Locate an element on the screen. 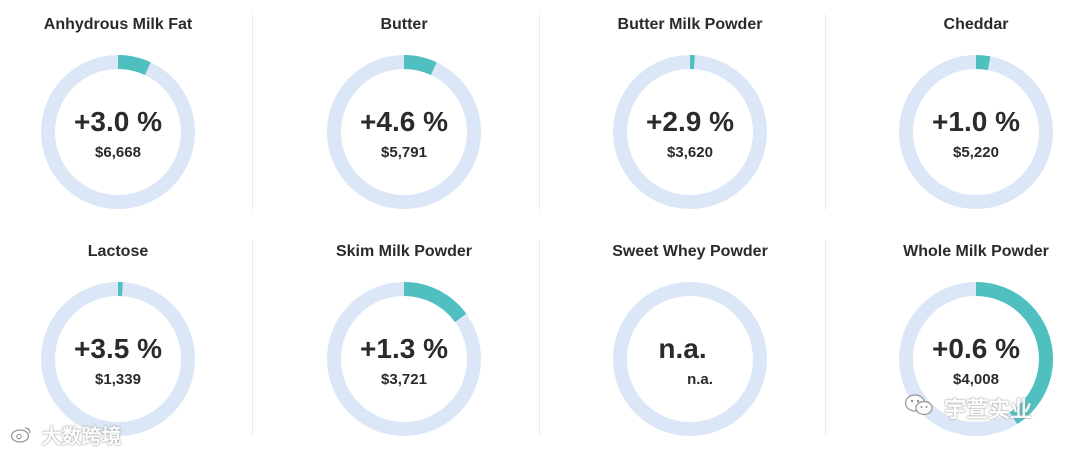 The width and height of the screenshot is (1080, 453). price-value: n.a. is located at coordinates (700, 379).